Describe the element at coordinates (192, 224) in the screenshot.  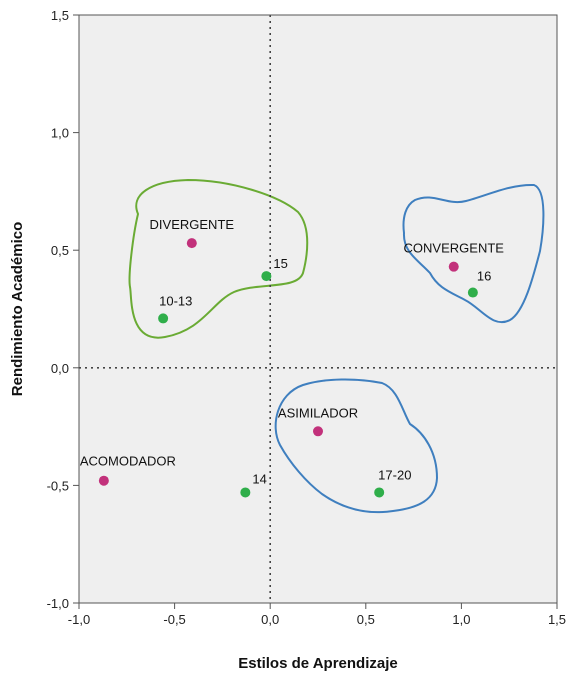
I see `point-label-divergente: DIVERGENTE` at that location.